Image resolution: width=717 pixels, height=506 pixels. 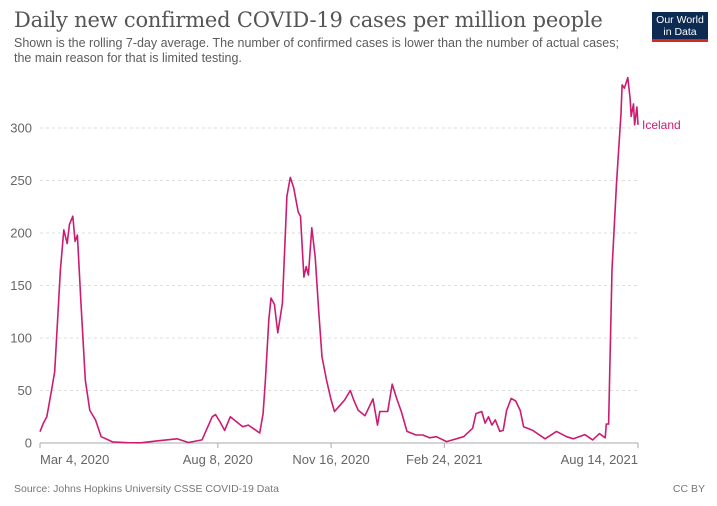 What do you see at coordinates (330, 459) in the screenshot?
I see `x-tick-label: Nov 16, 2020` at bounding box center [330, 459].